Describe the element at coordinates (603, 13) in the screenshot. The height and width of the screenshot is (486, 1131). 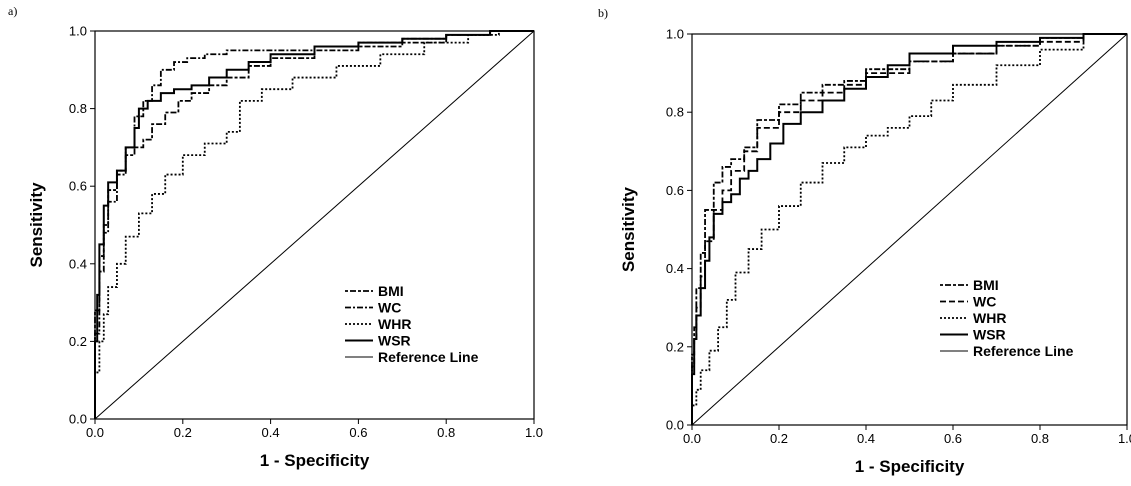
I see `panel-label: b)` at that location.